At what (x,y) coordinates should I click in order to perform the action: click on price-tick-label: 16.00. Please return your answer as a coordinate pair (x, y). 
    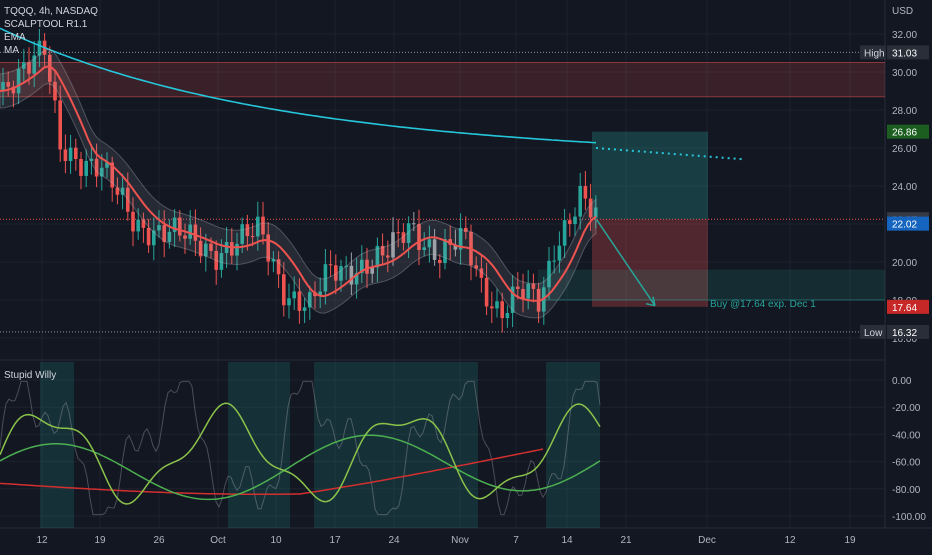
    Looking at the image, I should click on (904, 339).